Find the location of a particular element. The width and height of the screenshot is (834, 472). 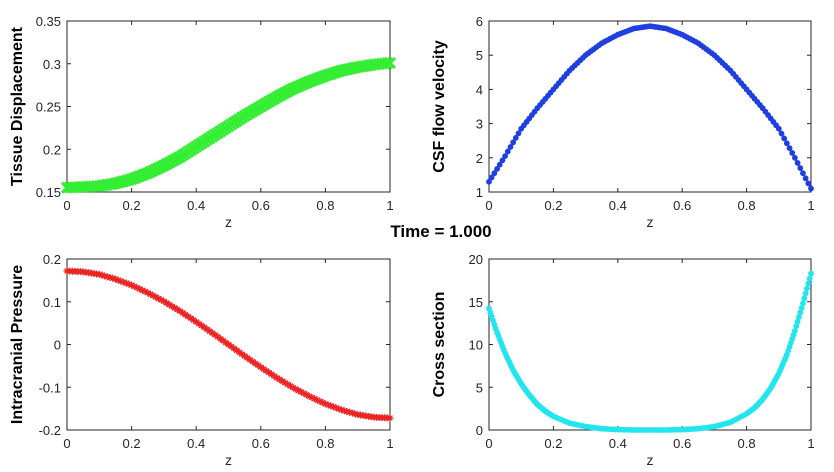

y-tick-label: -0.1 is located at coordinates (50, 387).